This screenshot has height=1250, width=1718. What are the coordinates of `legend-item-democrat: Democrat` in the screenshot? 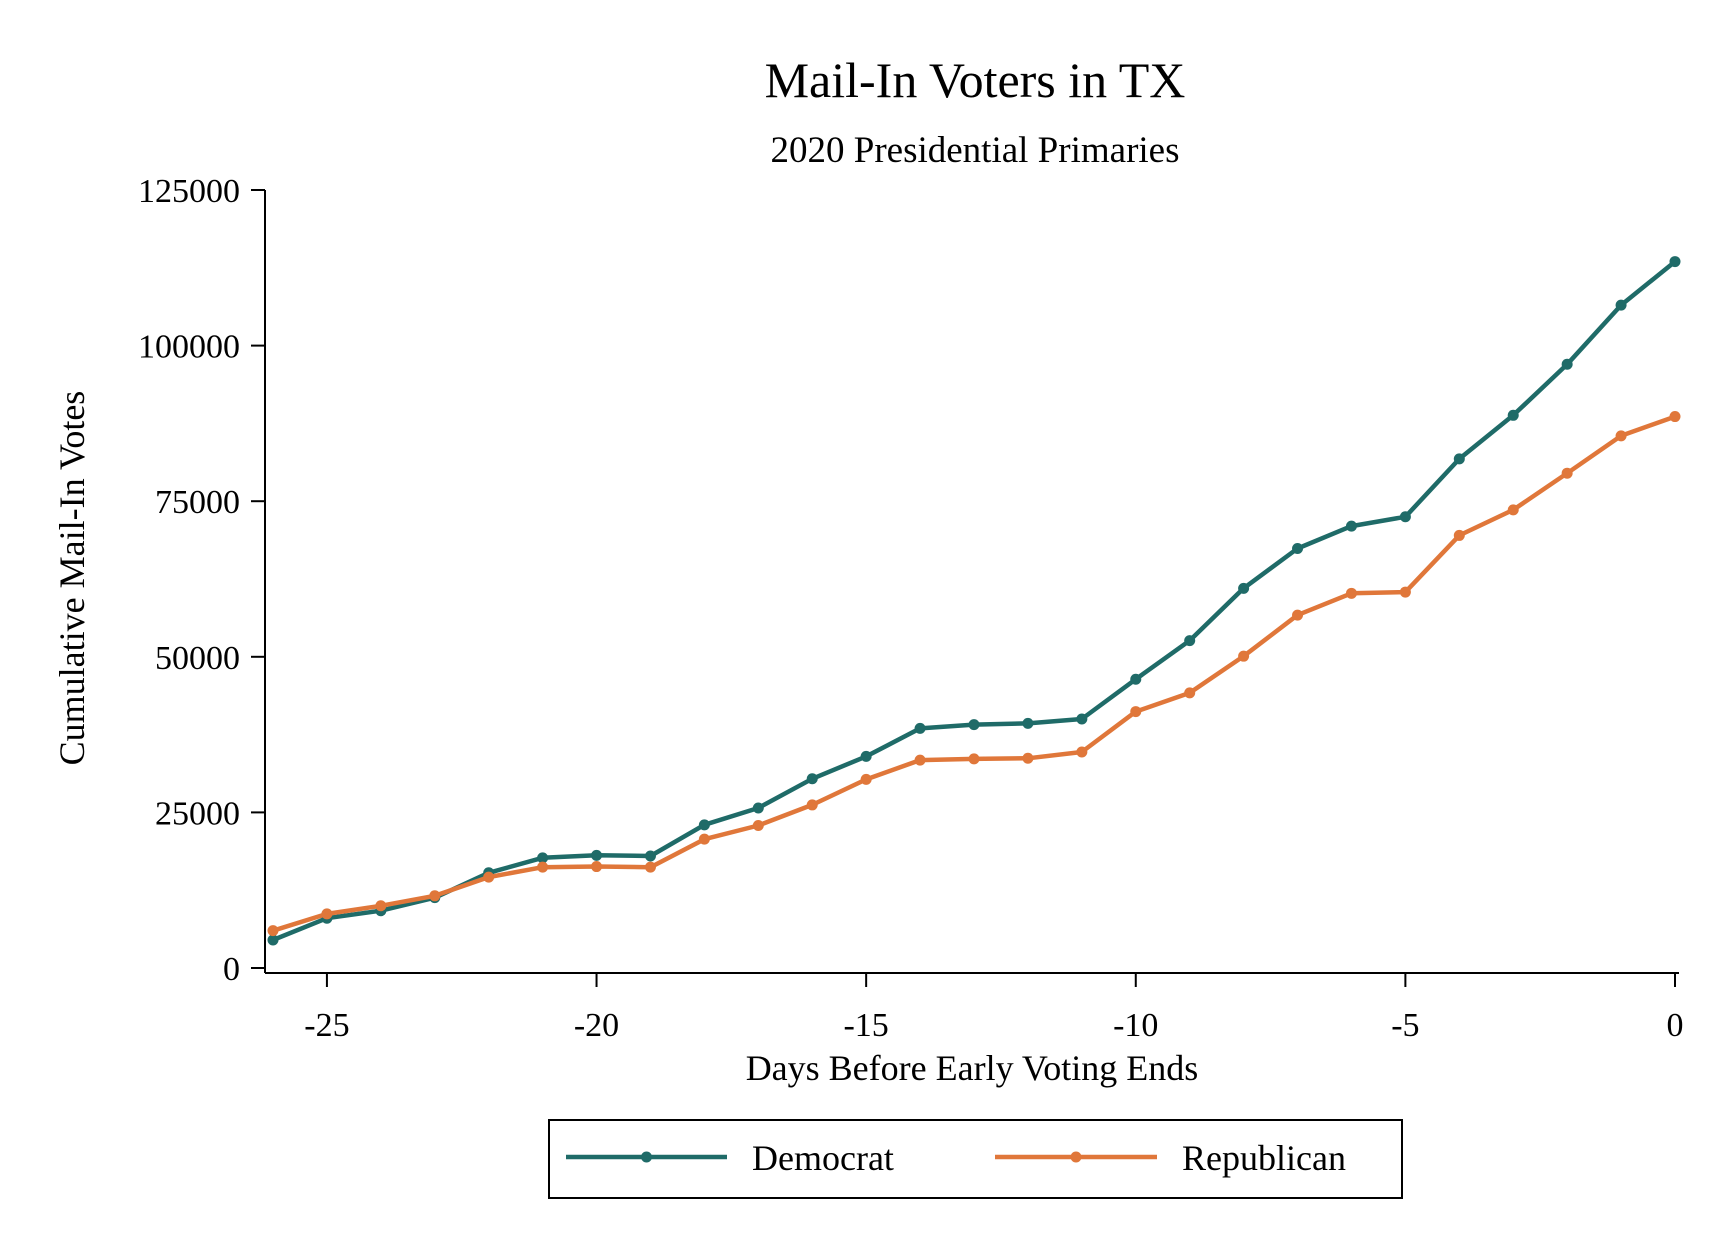 It's located at (730, 1158).